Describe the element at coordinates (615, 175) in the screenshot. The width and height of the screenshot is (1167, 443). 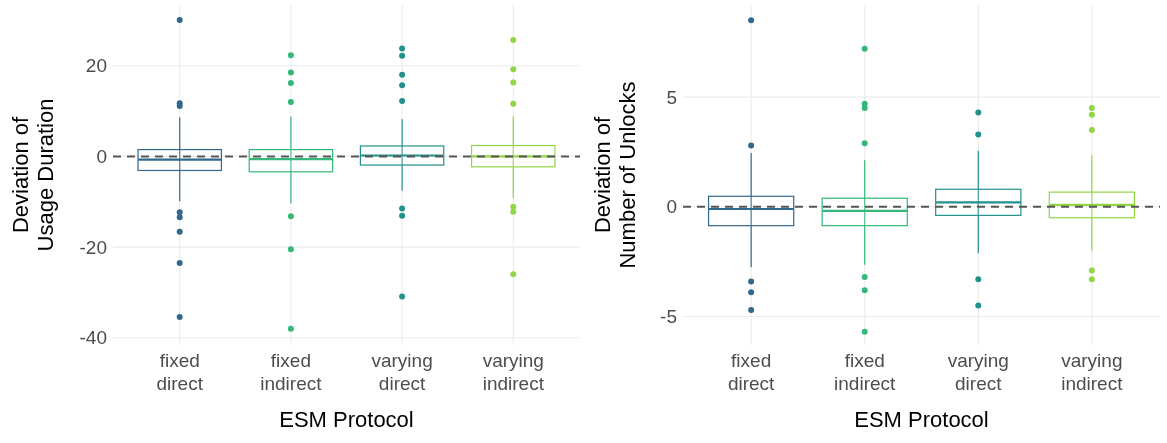
I see `y-axis-title: Deviation of Number of Unlocks` at that location.